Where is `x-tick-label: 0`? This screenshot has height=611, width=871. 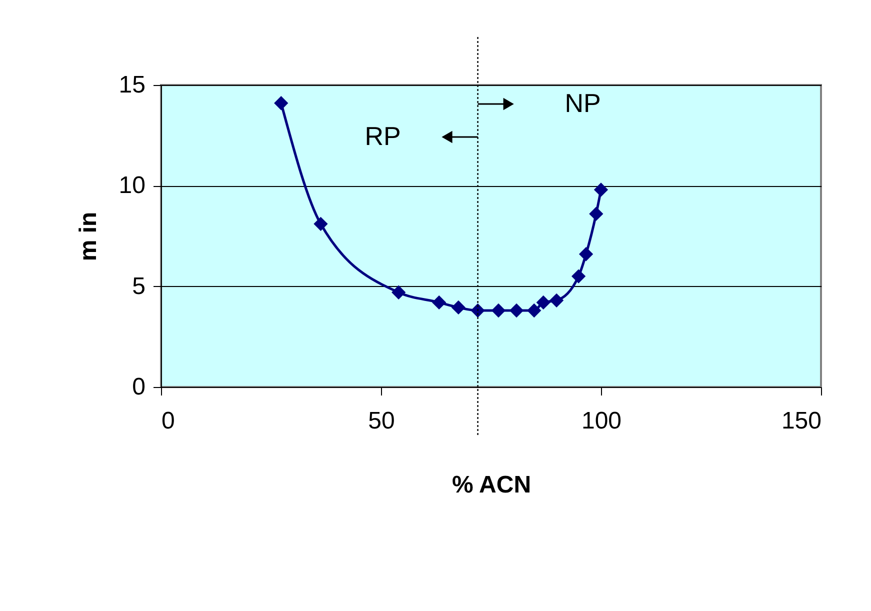 x-tick-label: 0 is located at coordinates (168, 421).